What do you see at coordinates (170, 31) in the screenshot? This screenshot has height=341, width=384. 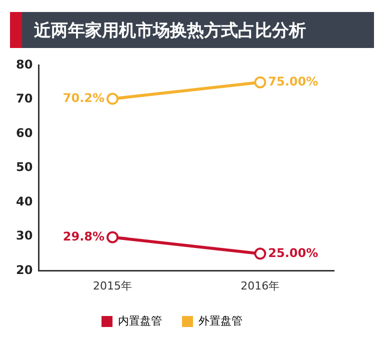 I see `chart-title: 近两年家用机市场换热方式占比分析` at bounding box center [170, 31].